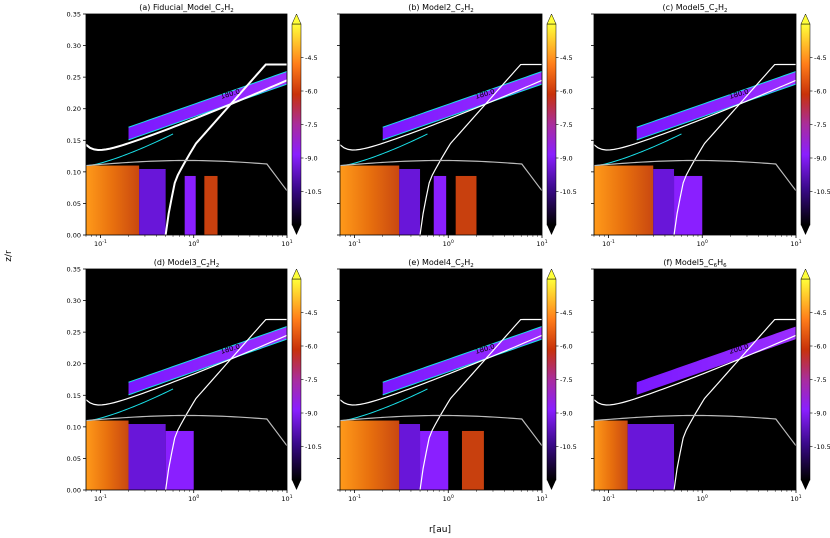 The height and width of the screenshot is (538, 830). Describe the element at coordinates (74, 236) in the screenshot. I see `y-tick-label: 0.00` at that location.